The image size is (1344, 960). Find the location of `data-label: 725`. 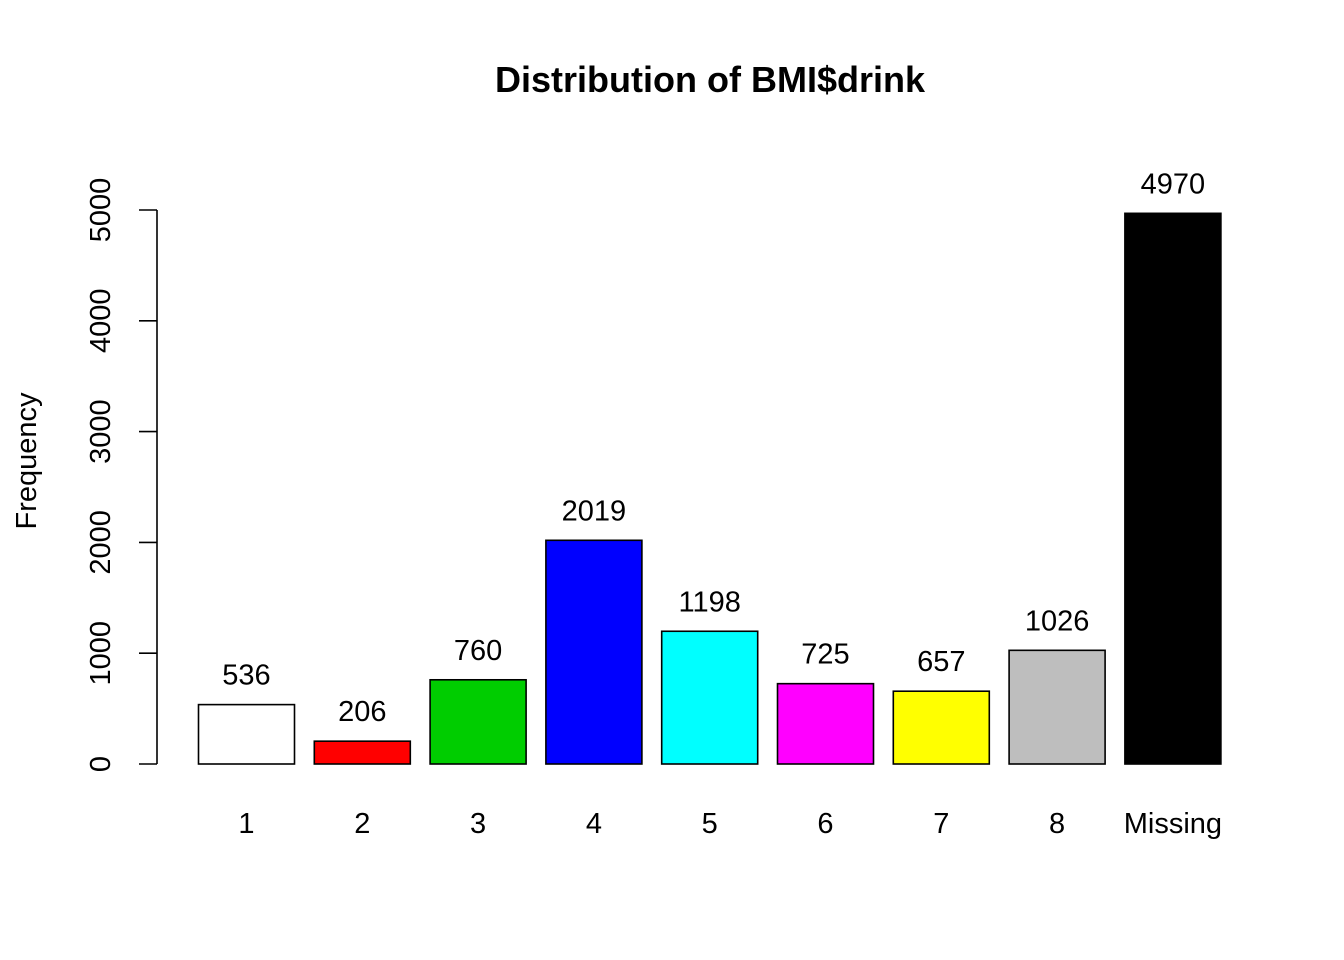

data-label: 725 is located at coordinates (825, 655).